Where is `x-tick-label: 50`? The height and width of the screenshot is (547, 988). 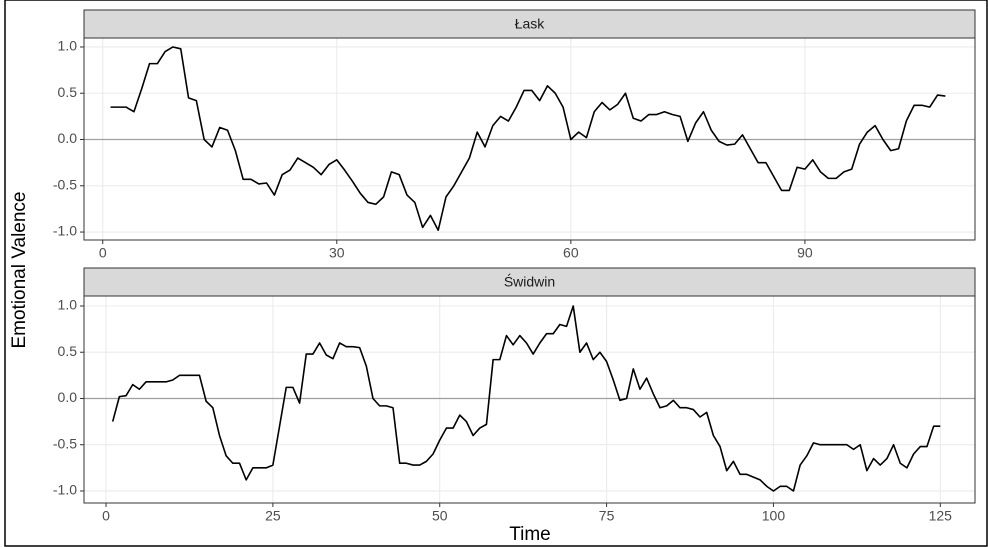 x-tick-label: 50 is located at coordinates (440, 516).